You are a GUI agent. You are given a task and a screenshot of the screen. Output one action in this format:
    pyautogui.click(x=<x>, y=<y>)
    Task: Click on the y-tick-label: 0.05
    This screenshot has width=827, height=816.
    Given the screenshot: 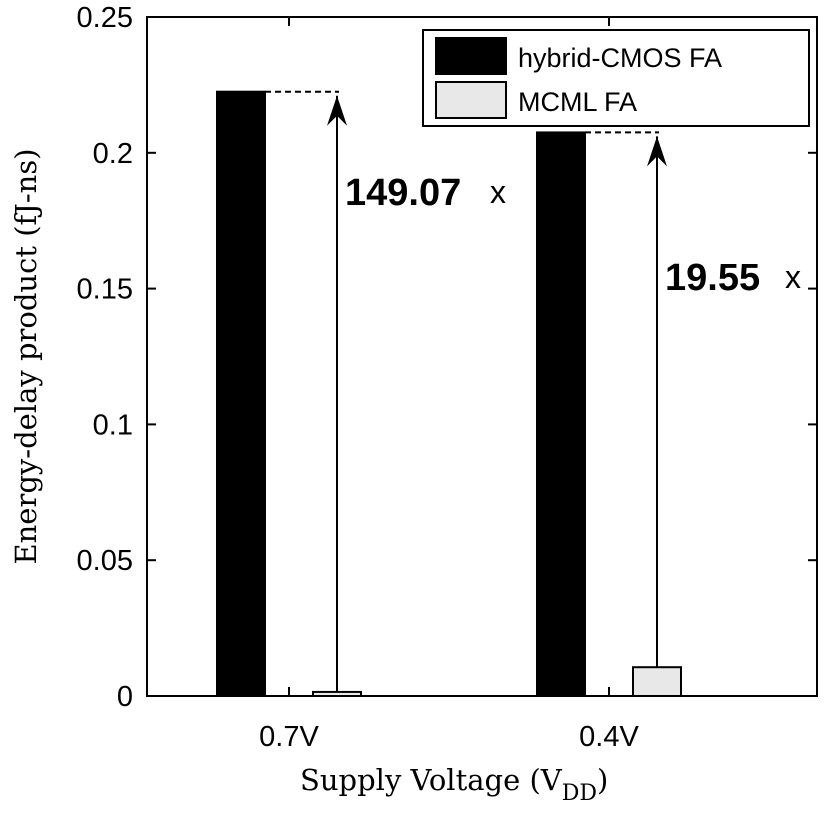 What is the action you would take?
    pyautogui.click(x=105, y=561)
    